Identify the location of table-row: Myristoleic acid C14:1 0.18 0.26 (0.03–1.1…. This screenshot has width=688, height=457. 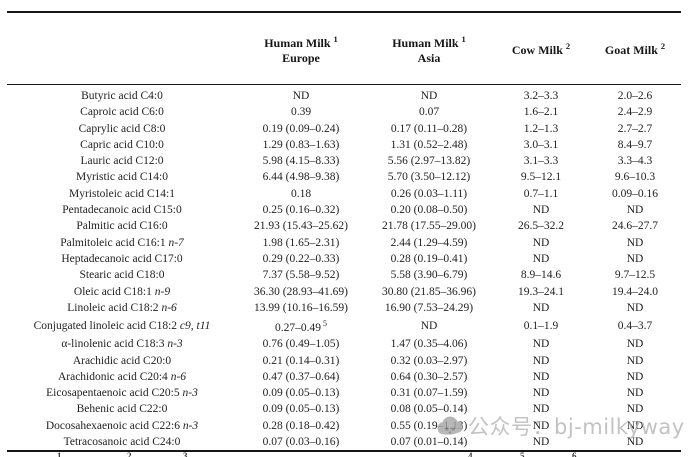
(344, 194).